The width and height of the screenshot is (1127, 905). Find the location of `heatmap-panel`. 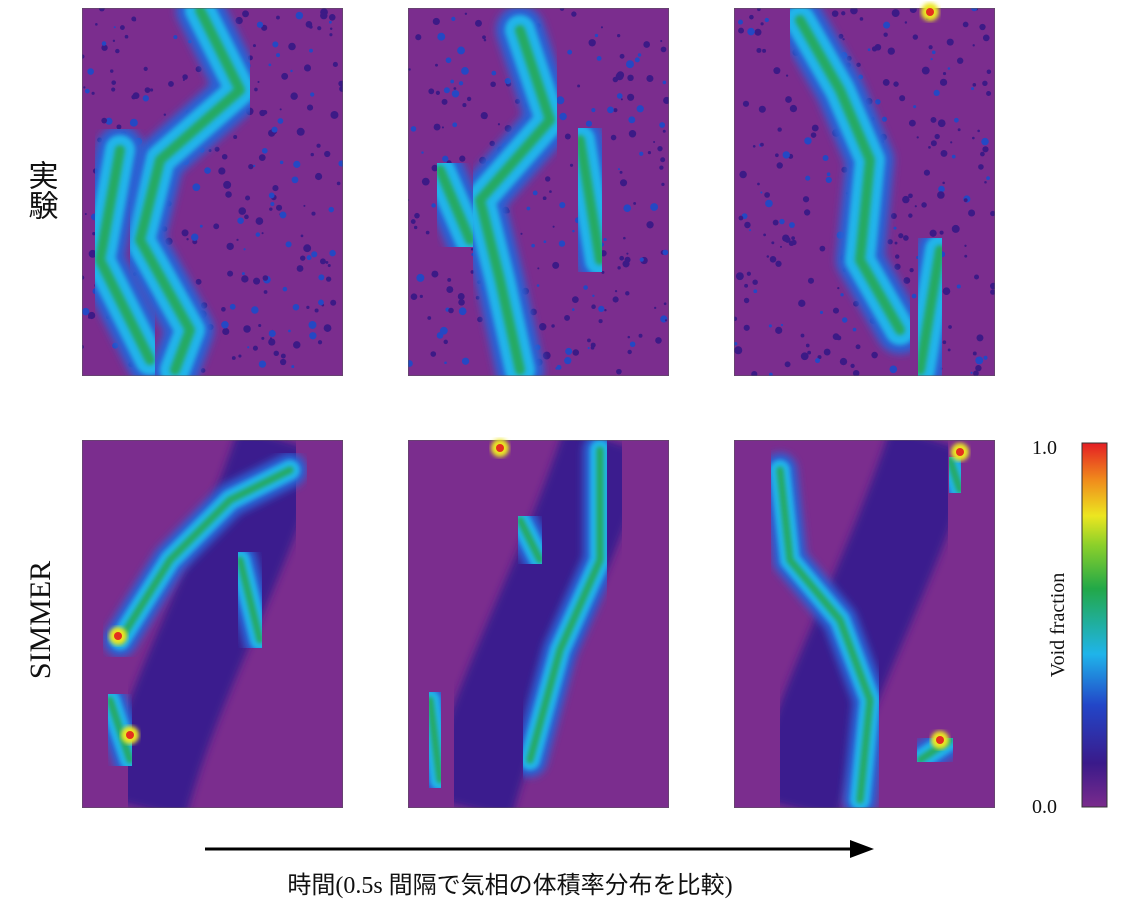

heatmap-panel is located at coordinates (864, 624).